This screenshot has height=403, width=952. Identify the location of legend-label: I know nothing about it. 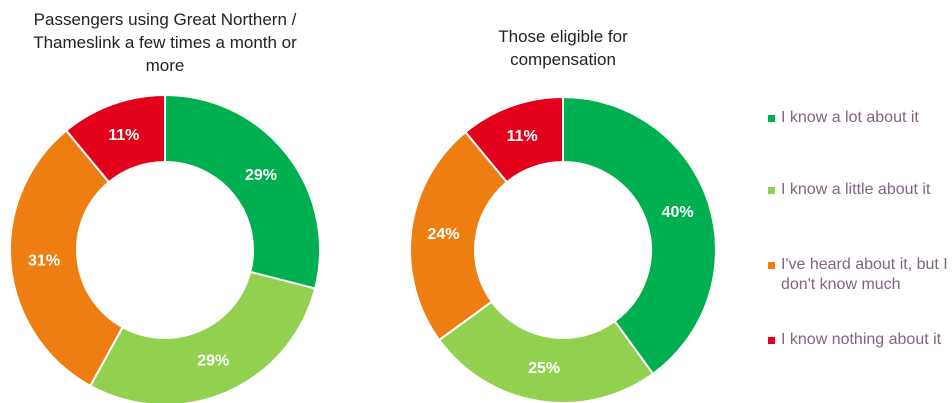
(861, 339).